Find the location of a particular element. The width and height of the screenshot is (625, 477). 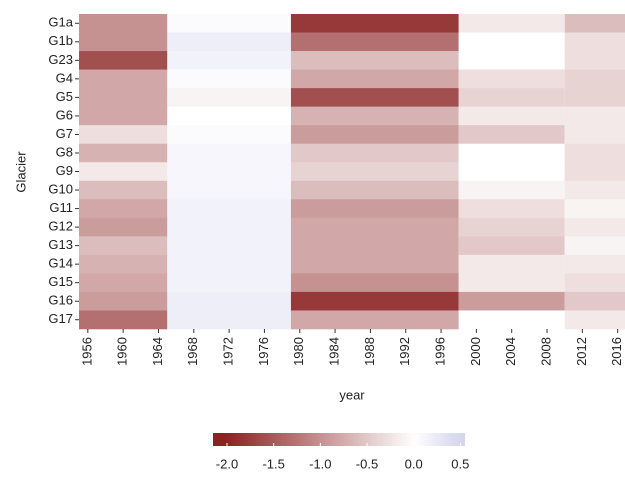

colorbar-tick-label: 0.5 is located at coordinates (460, 463).